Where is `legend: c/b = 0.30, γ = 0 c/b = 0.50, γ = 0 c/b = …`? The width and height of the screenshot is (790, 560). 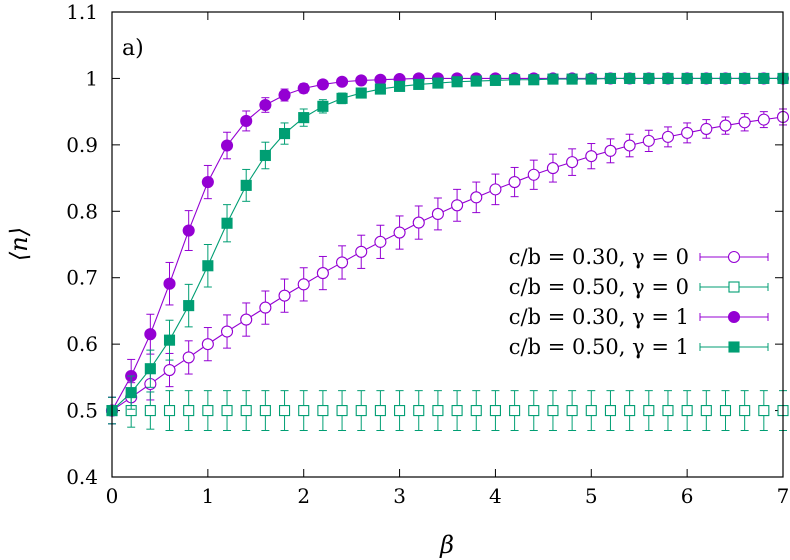 legend: c/b = 0.30, γ = 0 c/b = 0.50, γ = 0 c/b = … is located at coordinates (639, 302).